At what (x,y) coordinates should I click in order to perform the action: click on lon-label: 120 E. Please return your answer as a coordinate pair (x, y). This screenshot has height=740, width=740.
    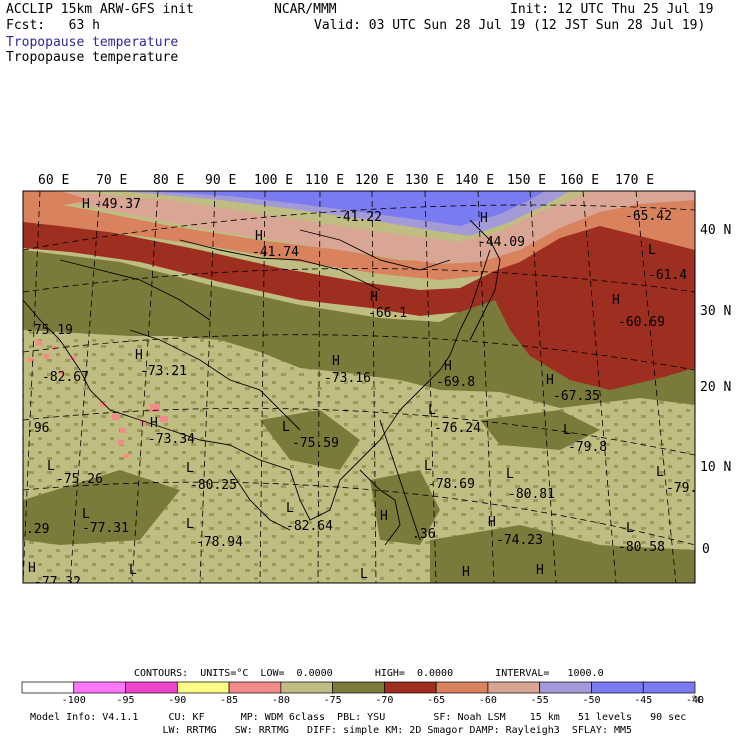
    Looking at the image, I should click on (374, 180).